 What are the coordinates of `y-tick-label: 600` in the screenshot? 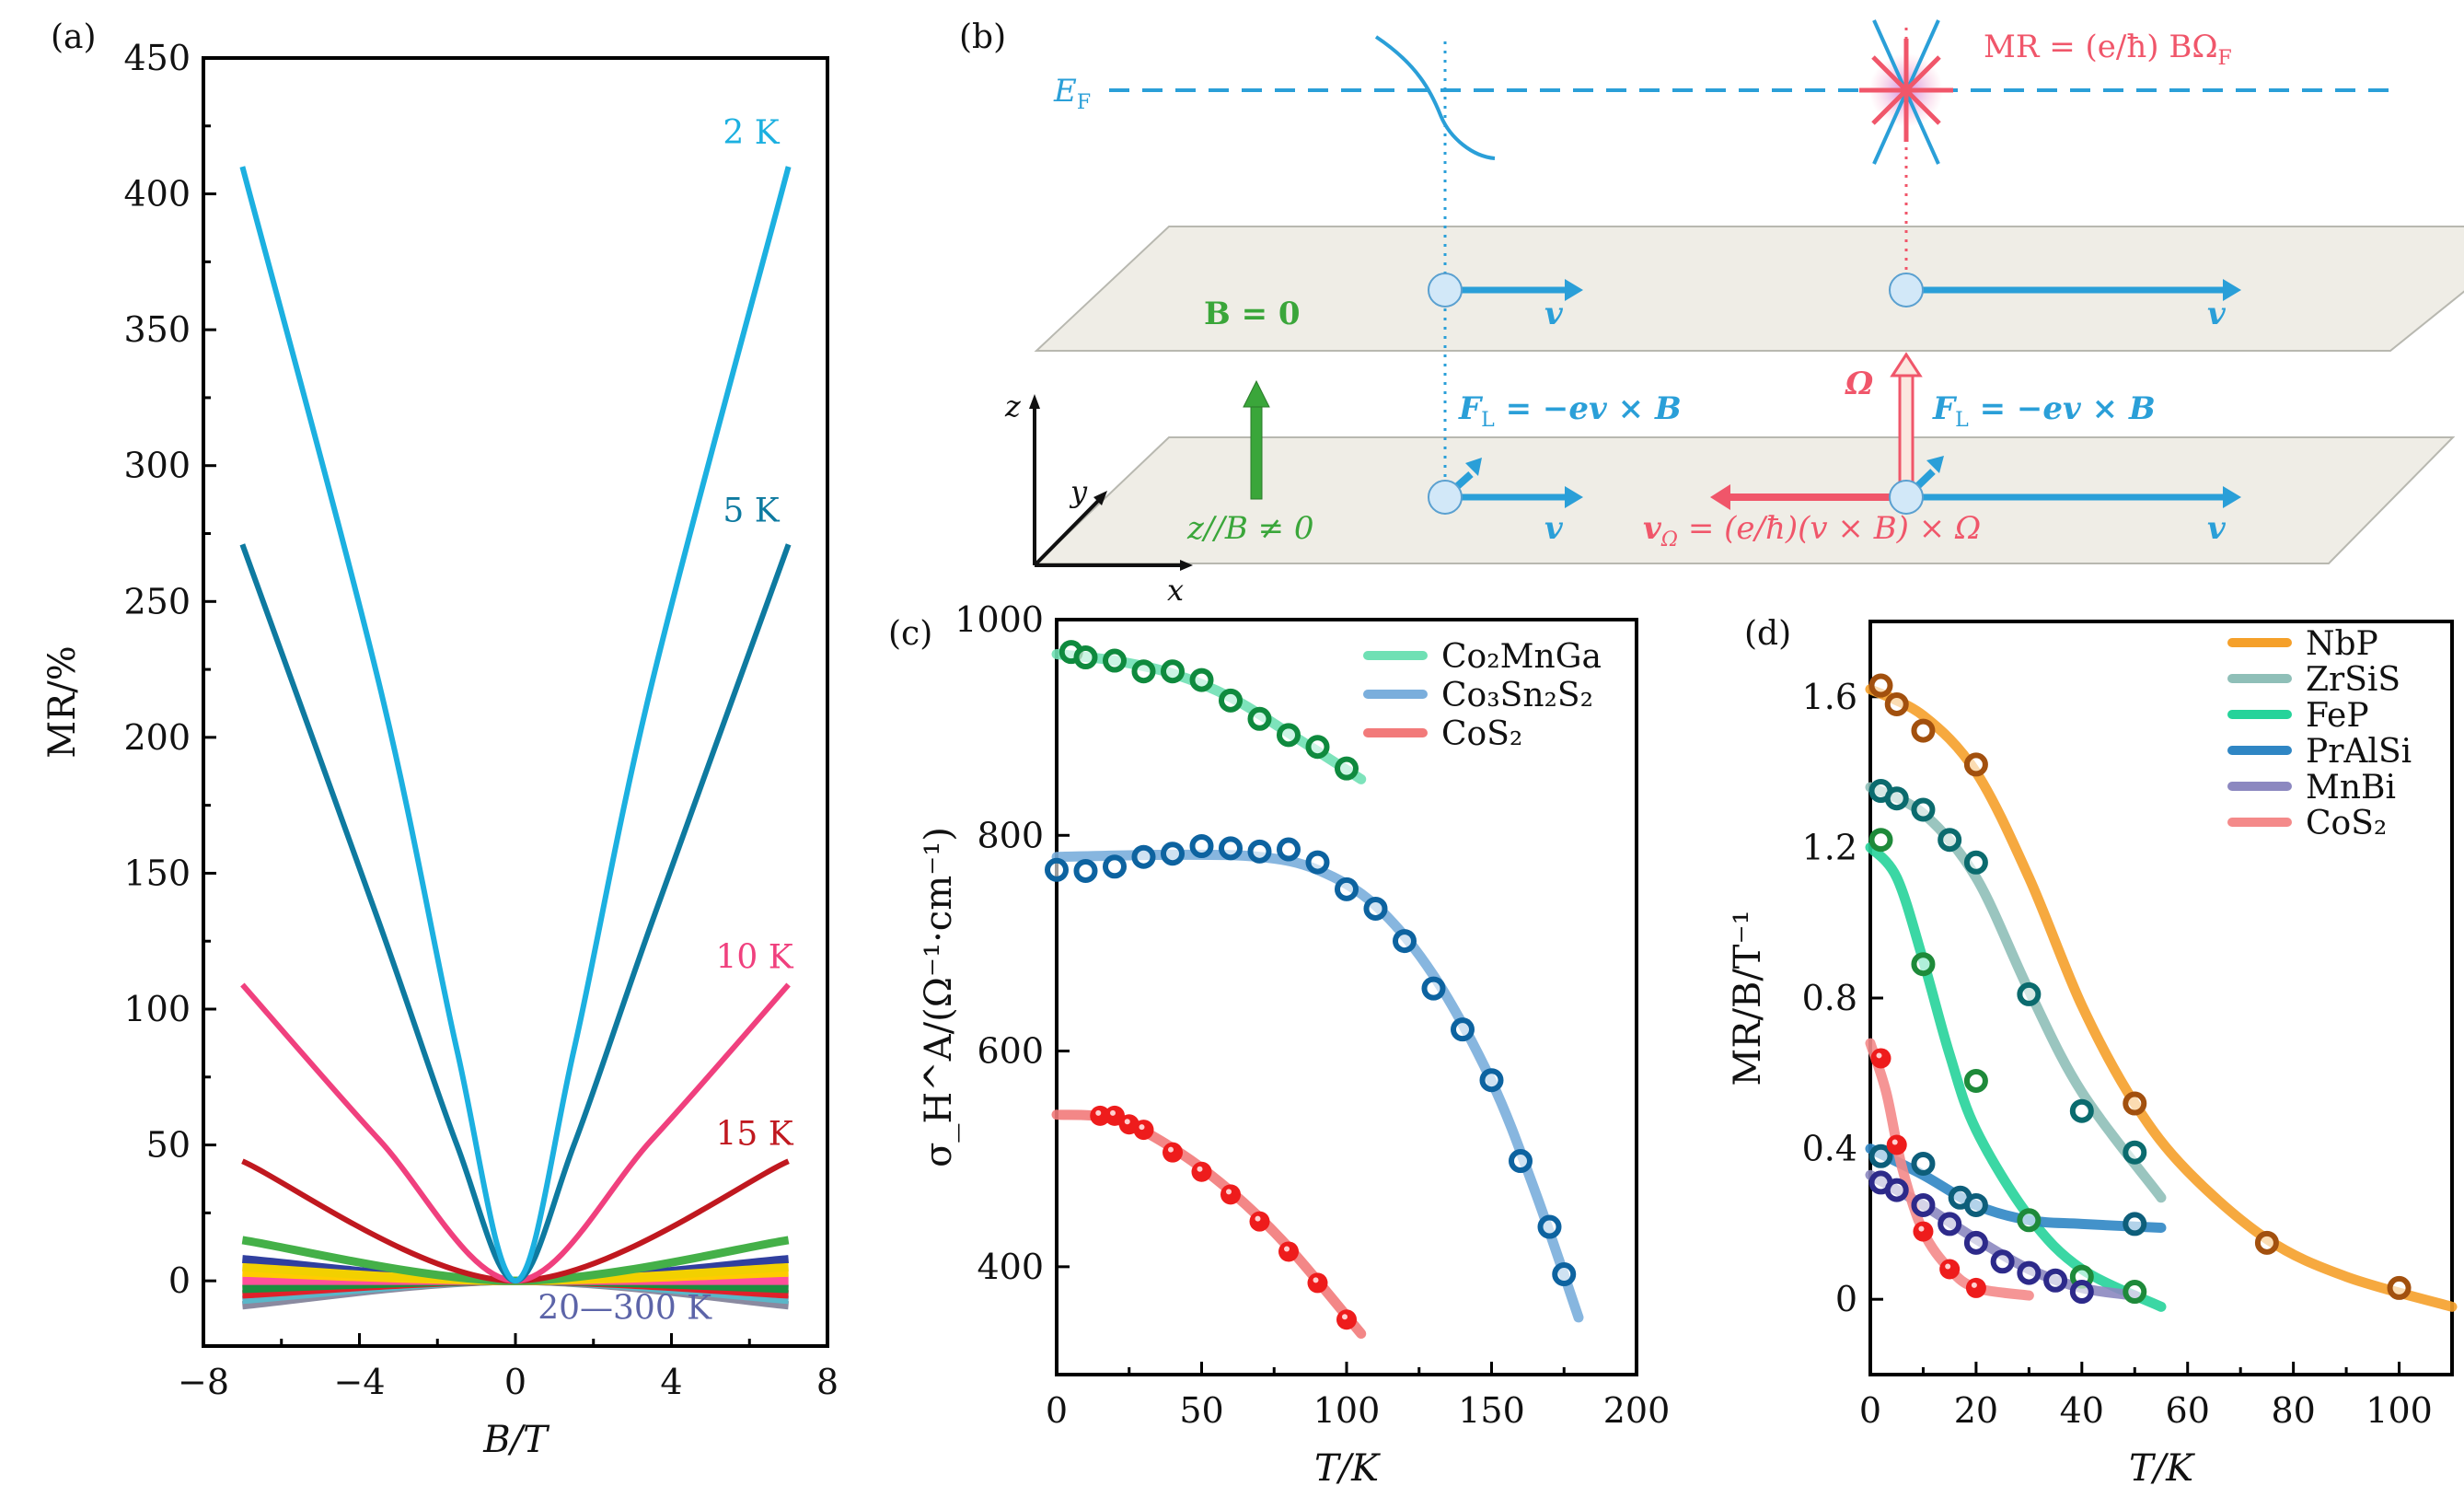 It's located at (1011, 1051).